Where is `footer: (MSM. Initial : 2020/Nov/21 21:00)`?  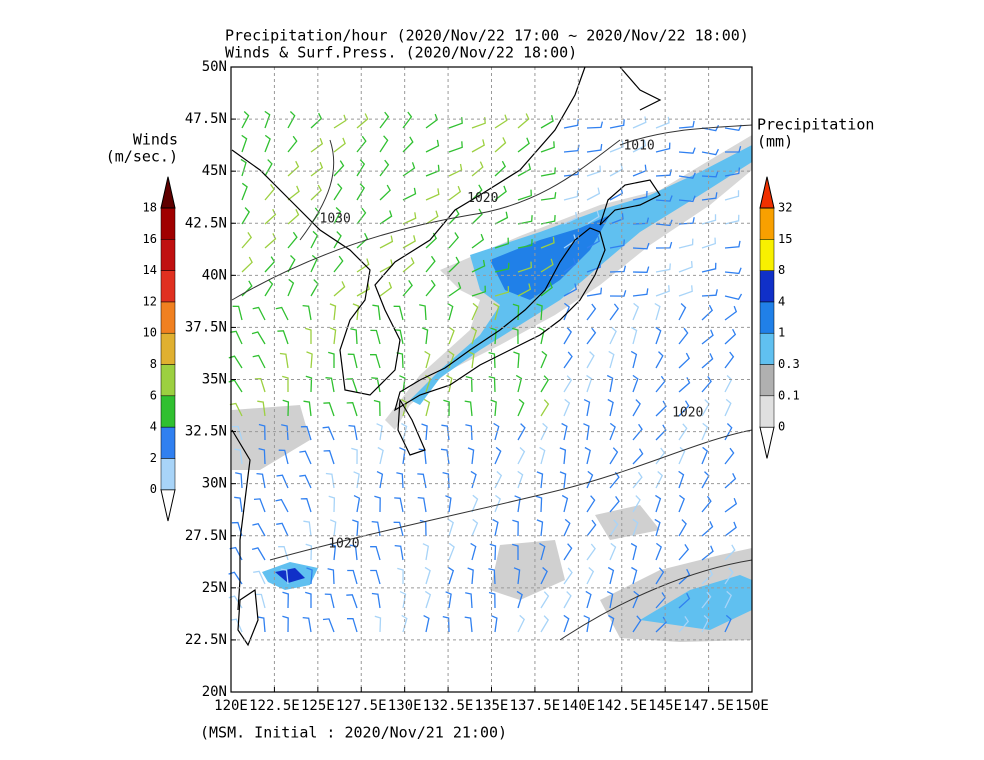
footer: (MSM. Initial : 2020/Nov/21 21:00) is located at coordinates (353, 733).